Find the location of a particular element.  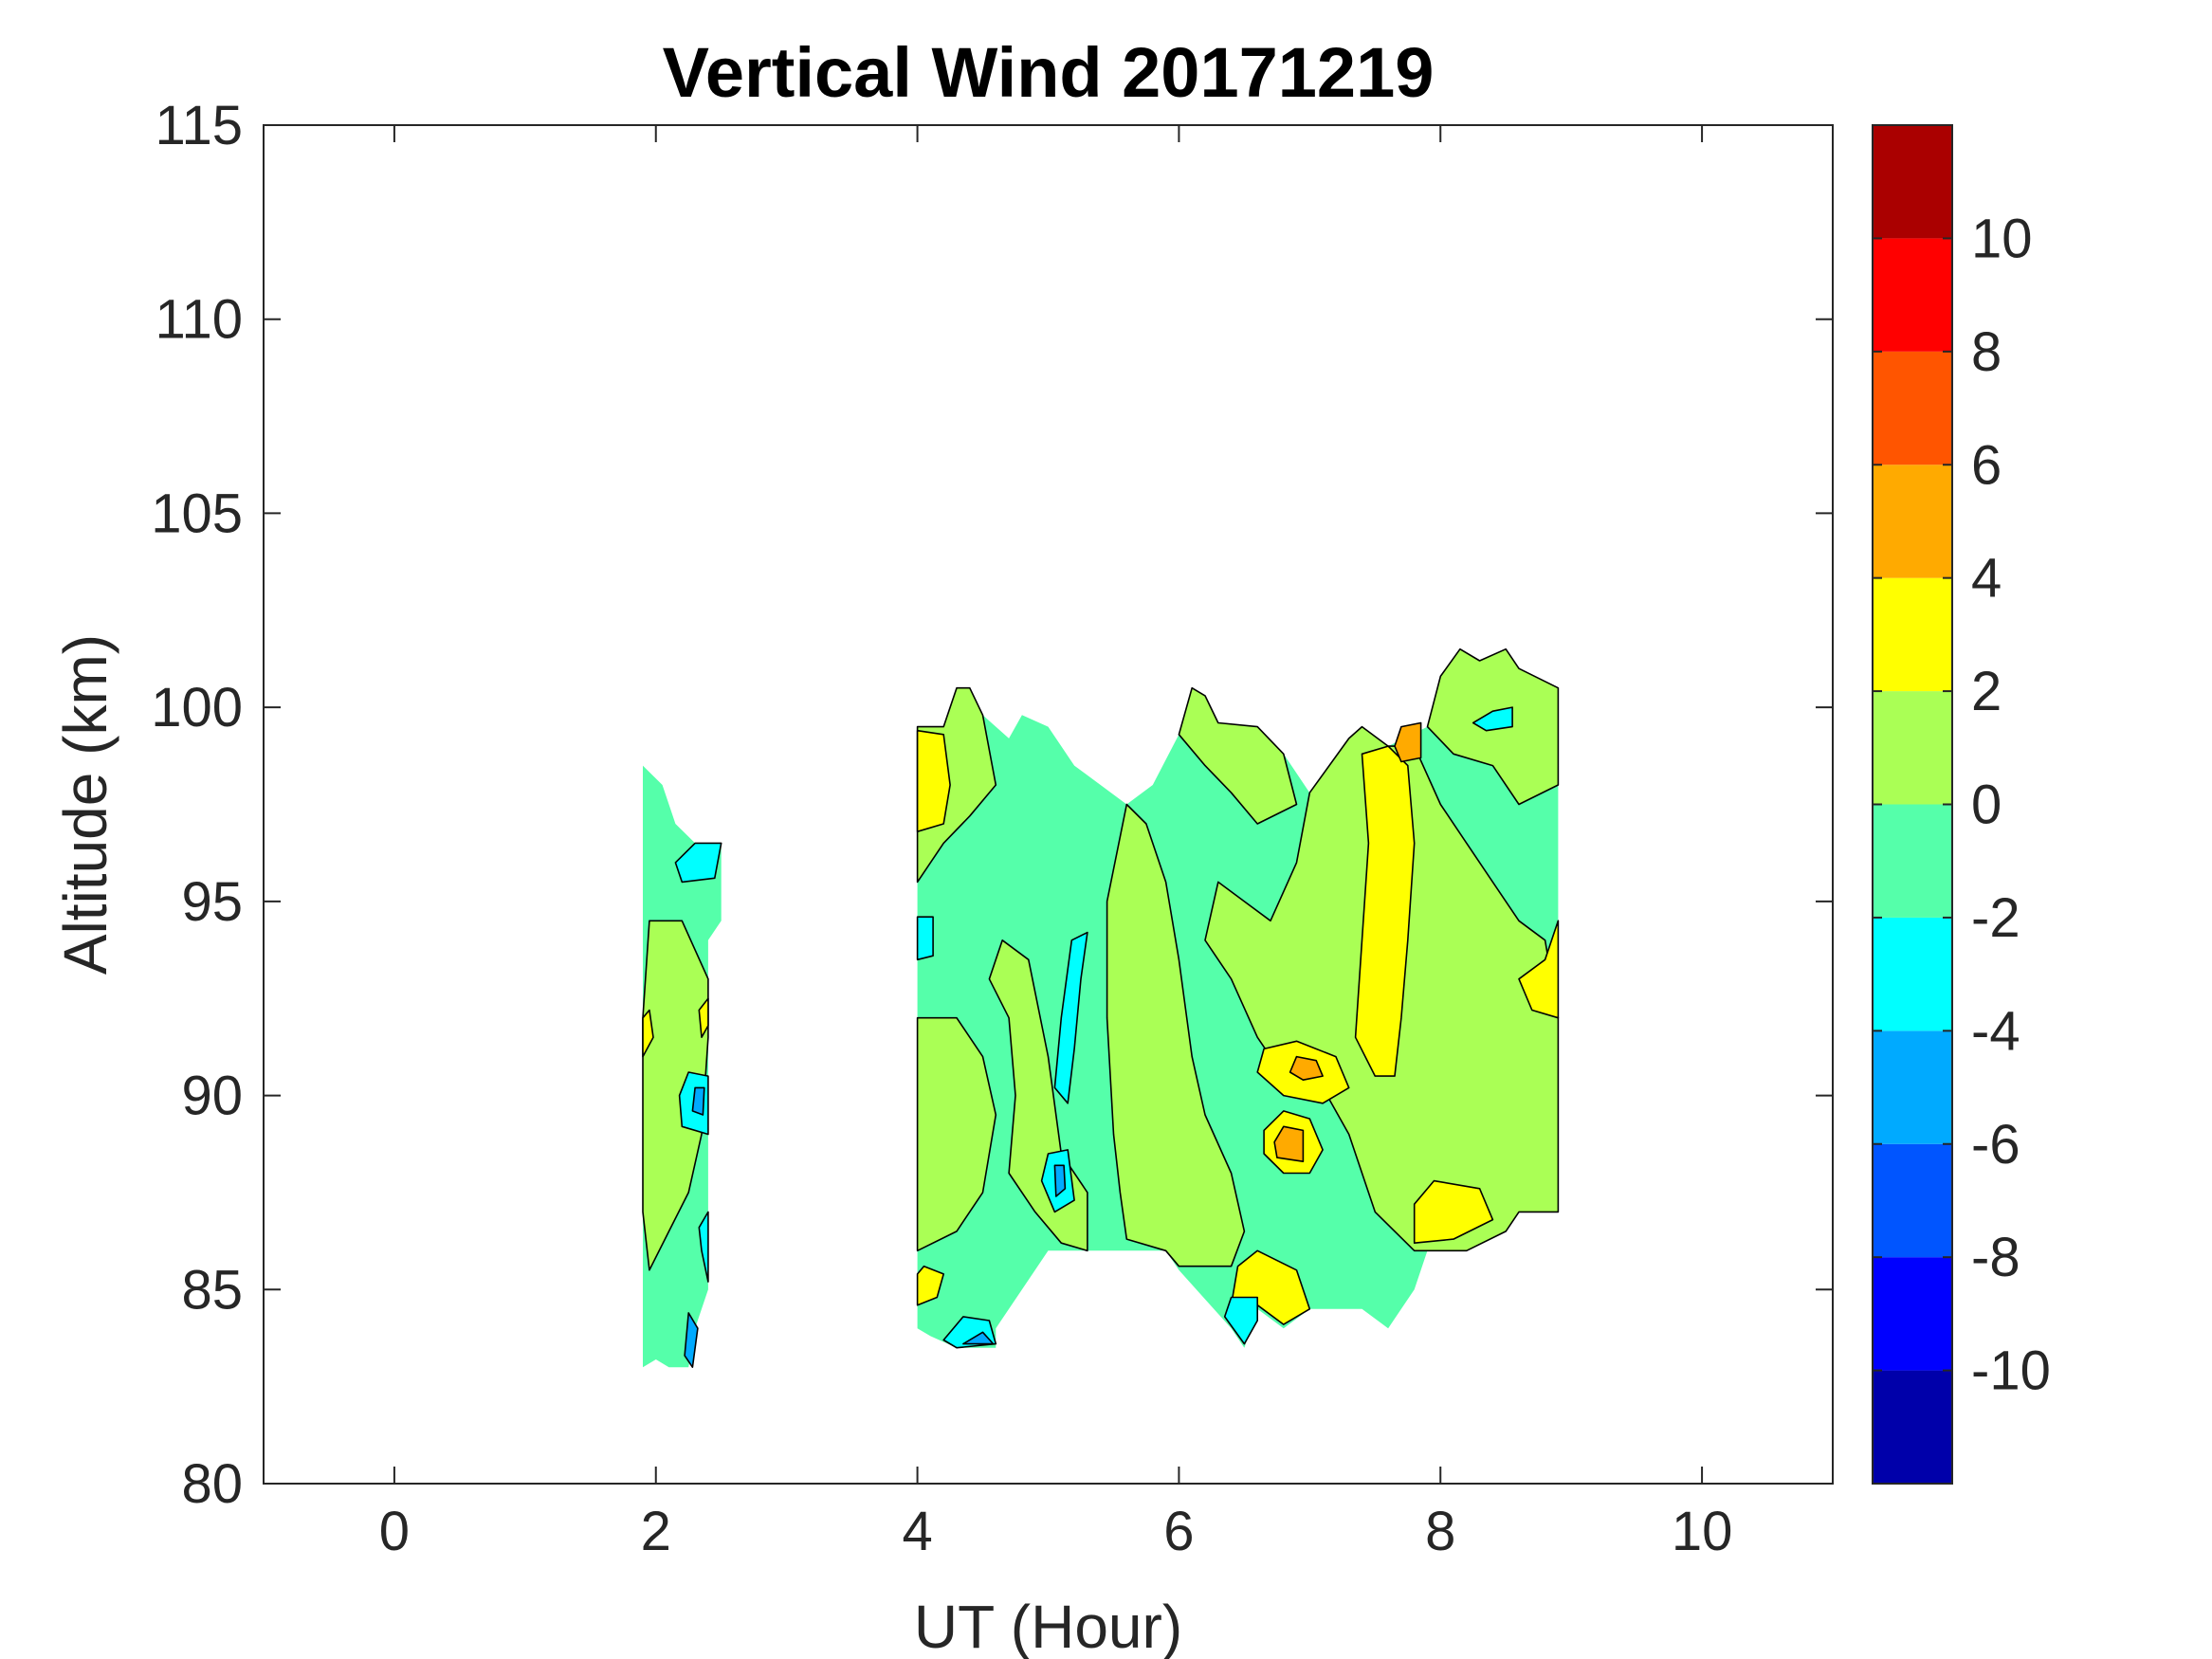

chart-title: Vertical Wind 20171219 is located at coordinates (1049, 72).